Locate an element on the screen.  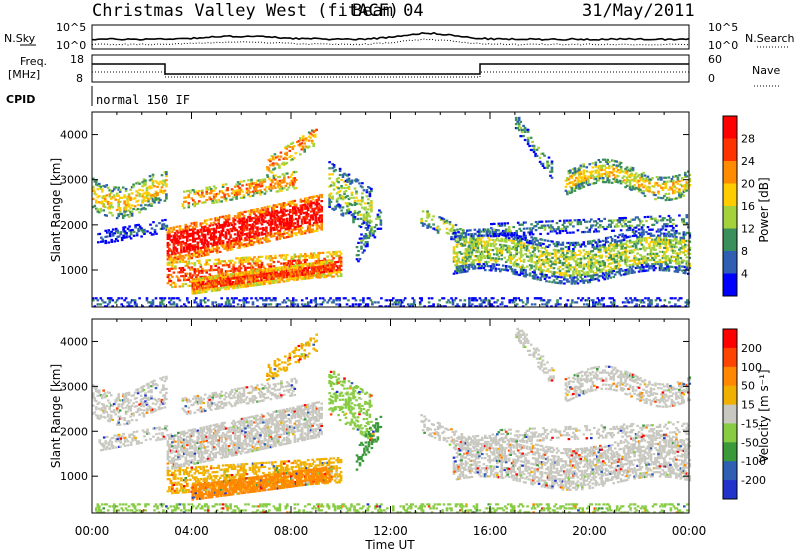
freq-left-label-1: Freq. is located at coordinates (33, 61).